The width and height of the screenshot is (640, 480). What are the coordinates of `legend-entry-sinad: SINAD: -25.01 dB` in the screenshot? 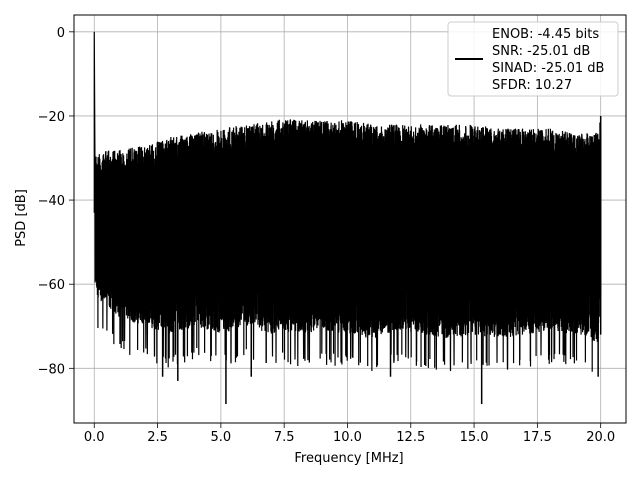 It's located at (548, 68).